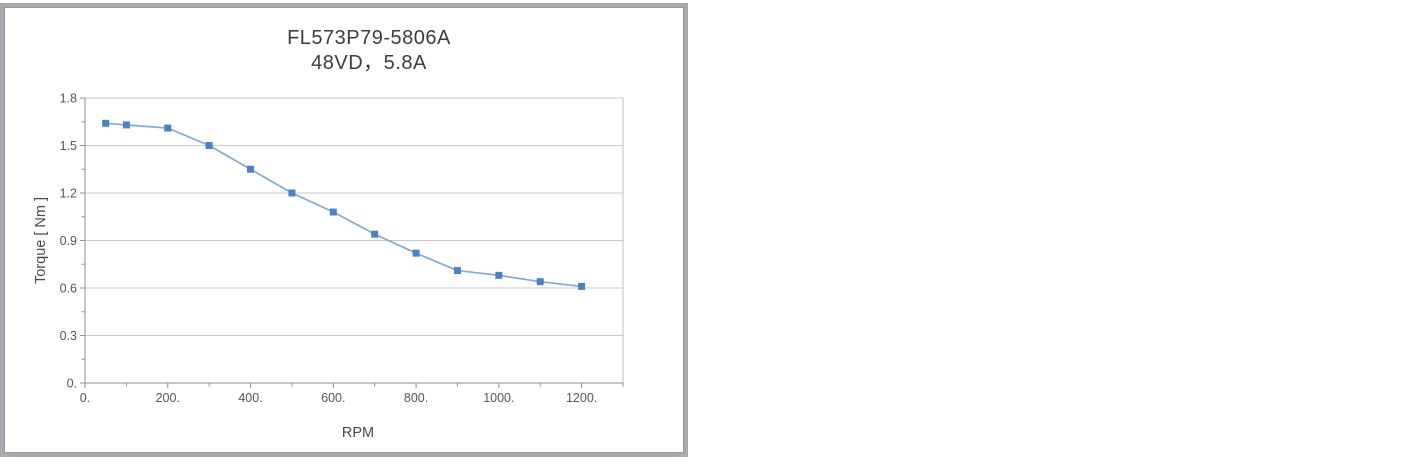  I want to click on torque-series-line, so click(343, 205).